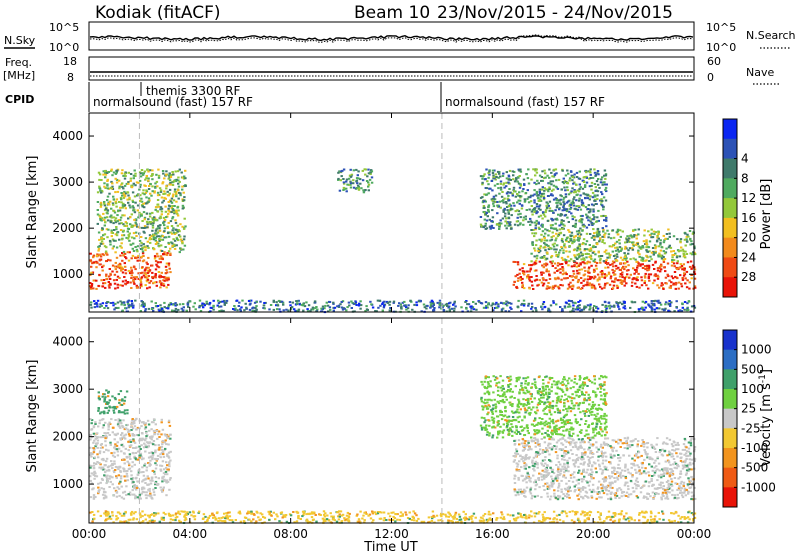 The image size is (800, 558). What do you see at coordinates (392, 13) in the screenshot?
I see `beam-label: Beam 10` at bounding box center [392, 13].